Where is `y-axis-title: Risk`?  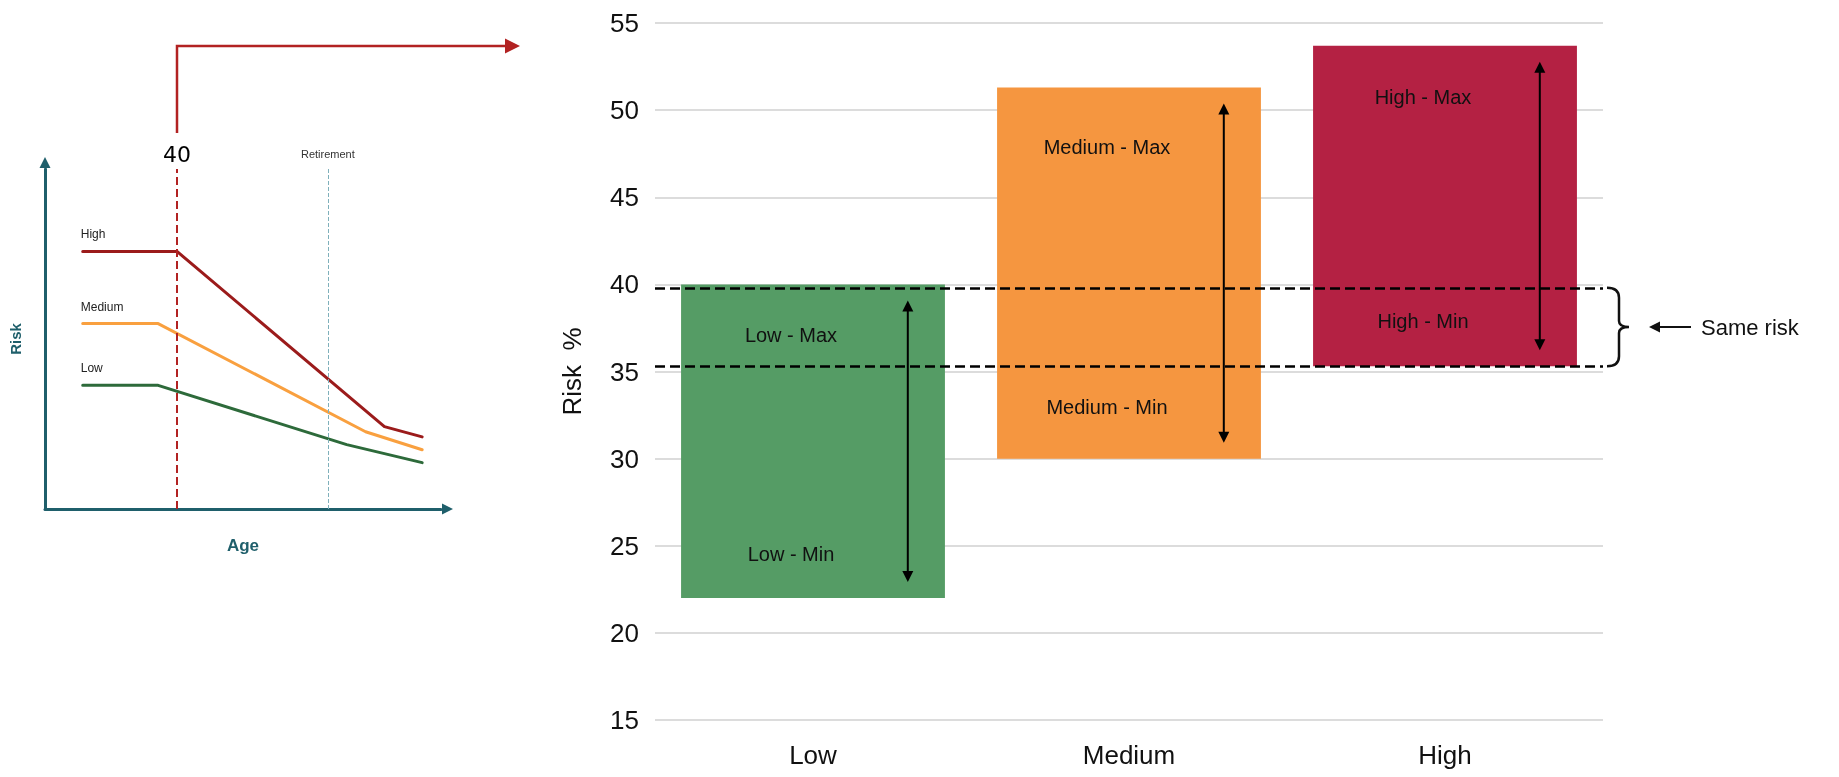
y-axis-title: Risk is located at coordinates (15, 338).